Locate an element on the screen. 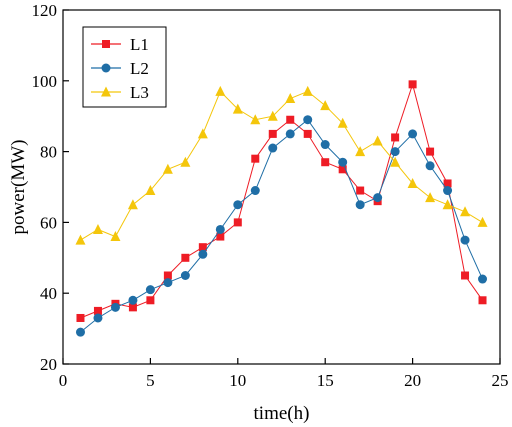  legend-marker-l1 is located at coordinates (106, 44).